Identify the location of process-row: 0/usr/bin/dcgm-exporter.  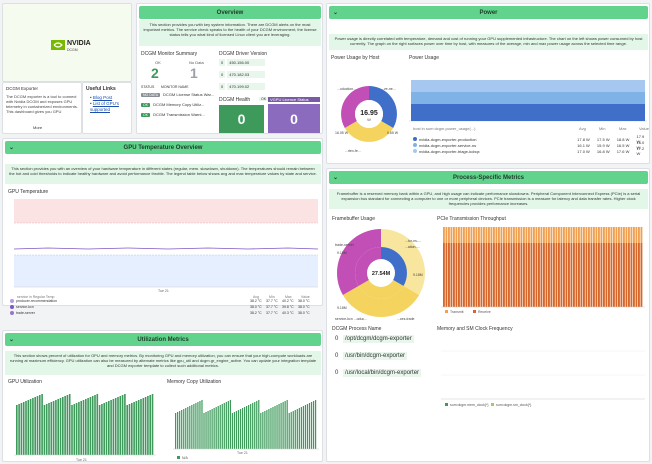
(371, 356).